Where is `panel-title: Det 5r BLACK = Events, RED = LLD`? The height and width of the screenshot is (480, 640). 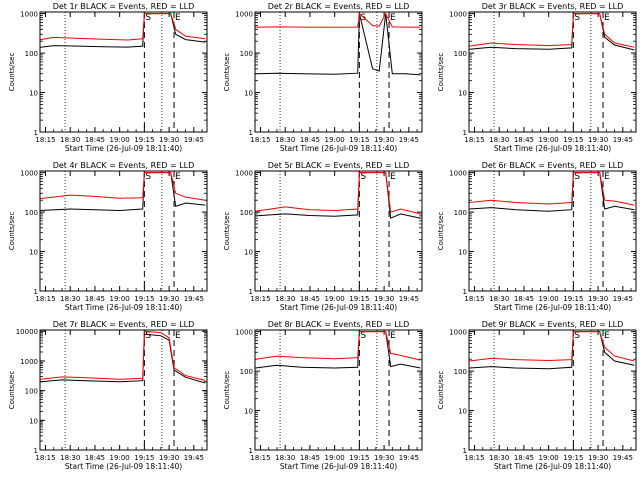 panel-title: Det 5r BLACK = Events, RED = LLD is located at coordinates (339, 165).